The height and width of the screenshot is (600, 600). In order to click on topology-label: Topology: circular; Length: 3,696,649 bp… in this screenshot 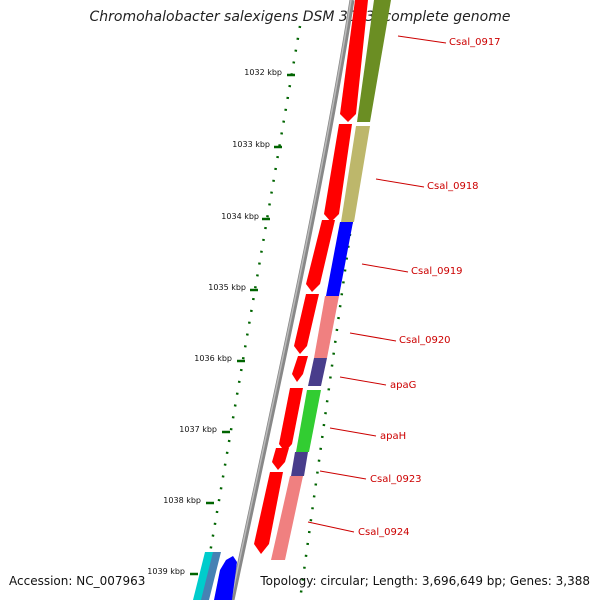, I will do `click(425, 581)`.